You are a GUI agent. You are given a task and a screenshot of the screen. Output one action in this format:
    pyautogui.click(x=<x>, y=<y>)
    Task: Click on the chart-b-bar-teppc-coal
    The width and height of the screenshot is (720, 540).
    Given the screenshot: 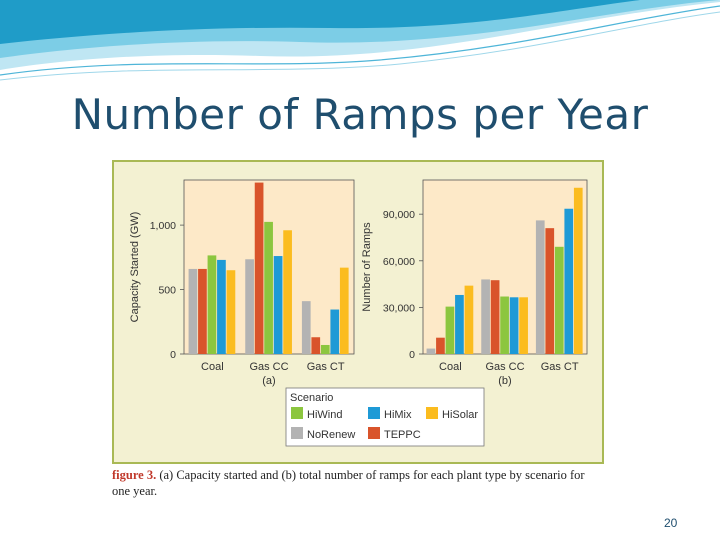 What is the action you would take?
    pyautogui.click(x=440, y=345)
    